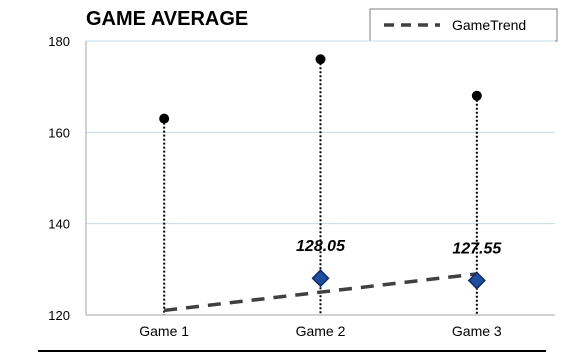  What do you see at coordinates (167, 19) in the screenshot?
I see `chart-title: GAME AVERAGE` at bounding box center [167, 19].